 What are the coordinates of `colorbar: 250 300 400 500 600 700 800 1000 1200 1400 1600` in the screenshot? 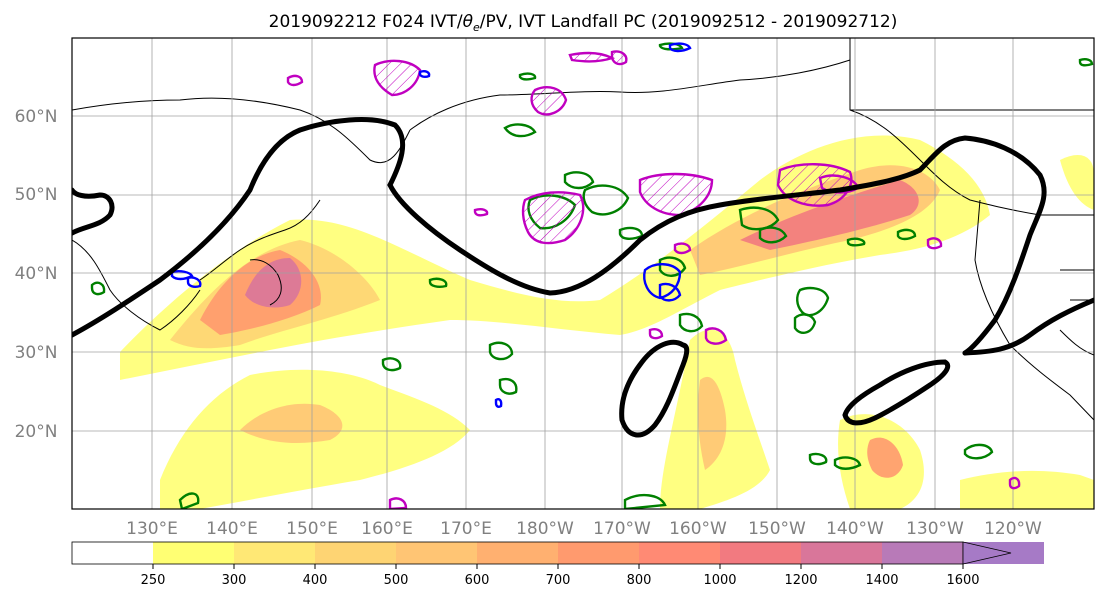 It's located at (557, 564).